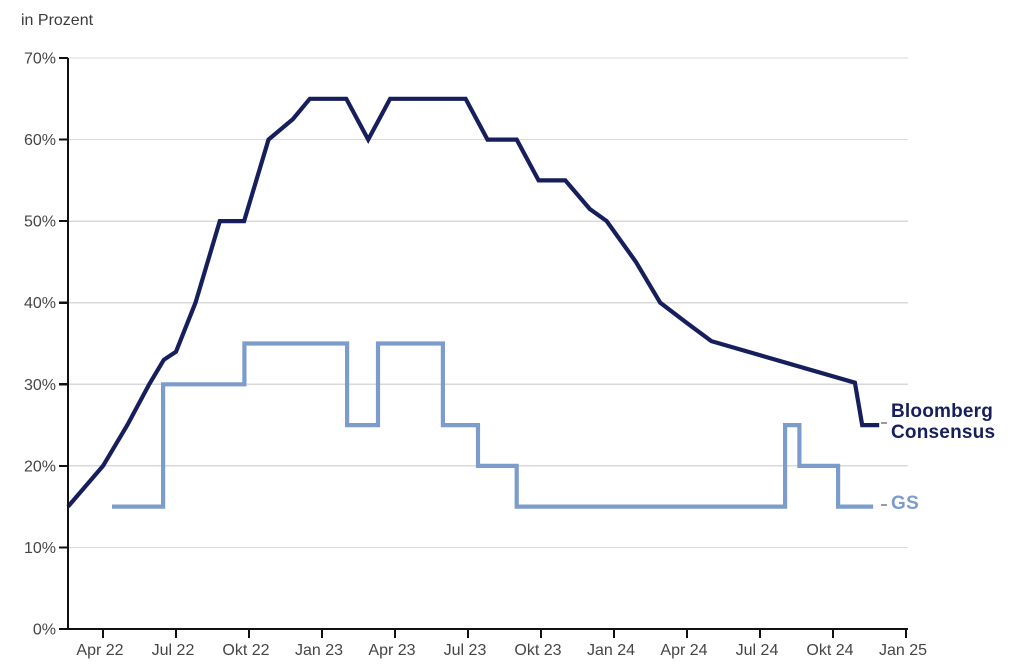 The image size is (1024, 672). I want to click on x-tick-label-Apr-24: Apr 24, so click(683, 650).